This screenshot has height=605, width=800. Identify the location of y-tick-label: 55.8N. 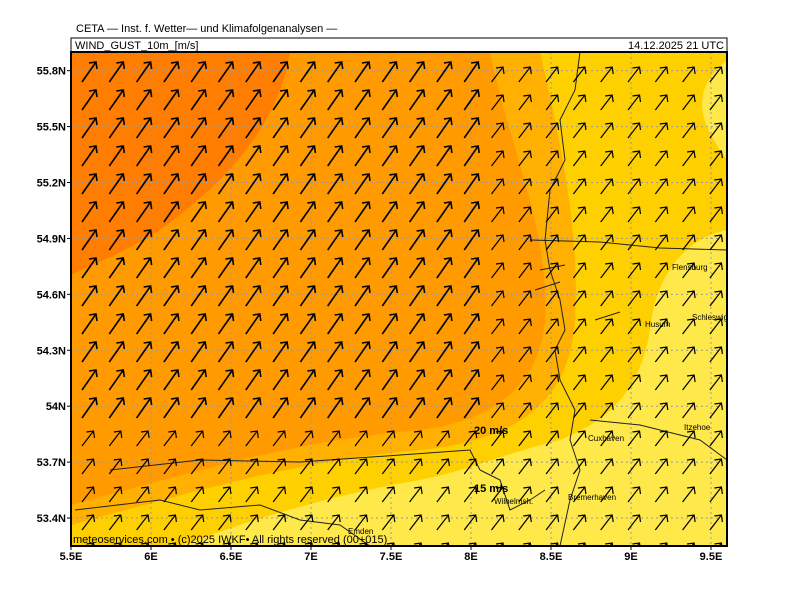
(51, 72).